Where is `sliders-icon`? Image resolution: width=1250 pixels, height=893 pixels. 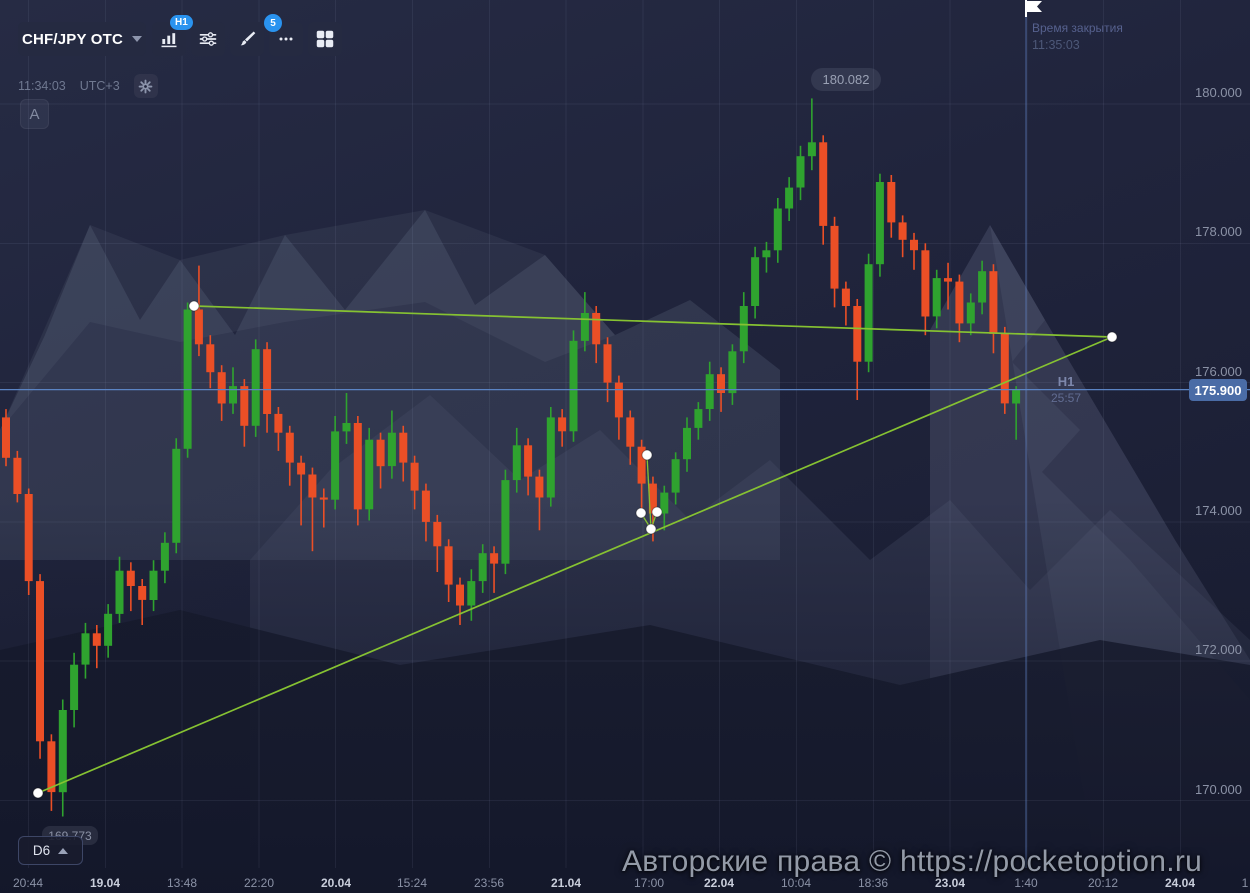 sliders-icon is located at coordinates (208, 39).